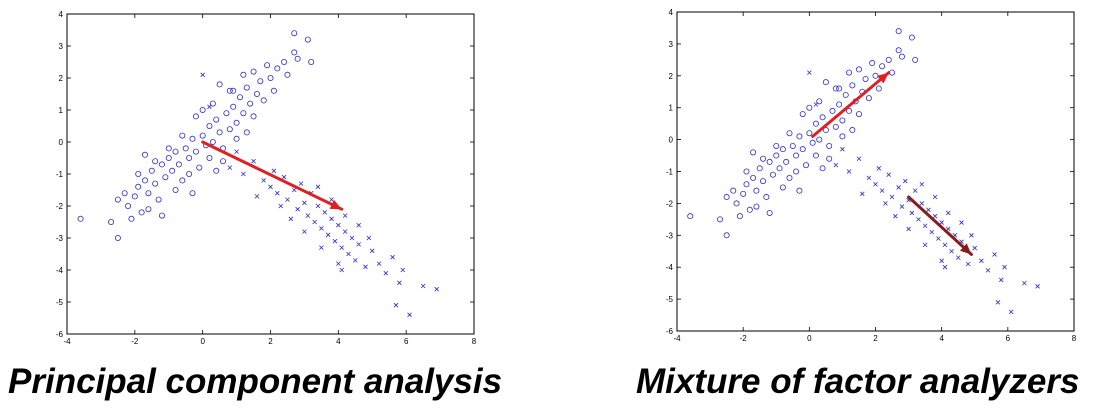  What do you see at coordinates (60, 174) in the screenshot?
I see `y-tick-label: -1` at bounding box center [60, 174].